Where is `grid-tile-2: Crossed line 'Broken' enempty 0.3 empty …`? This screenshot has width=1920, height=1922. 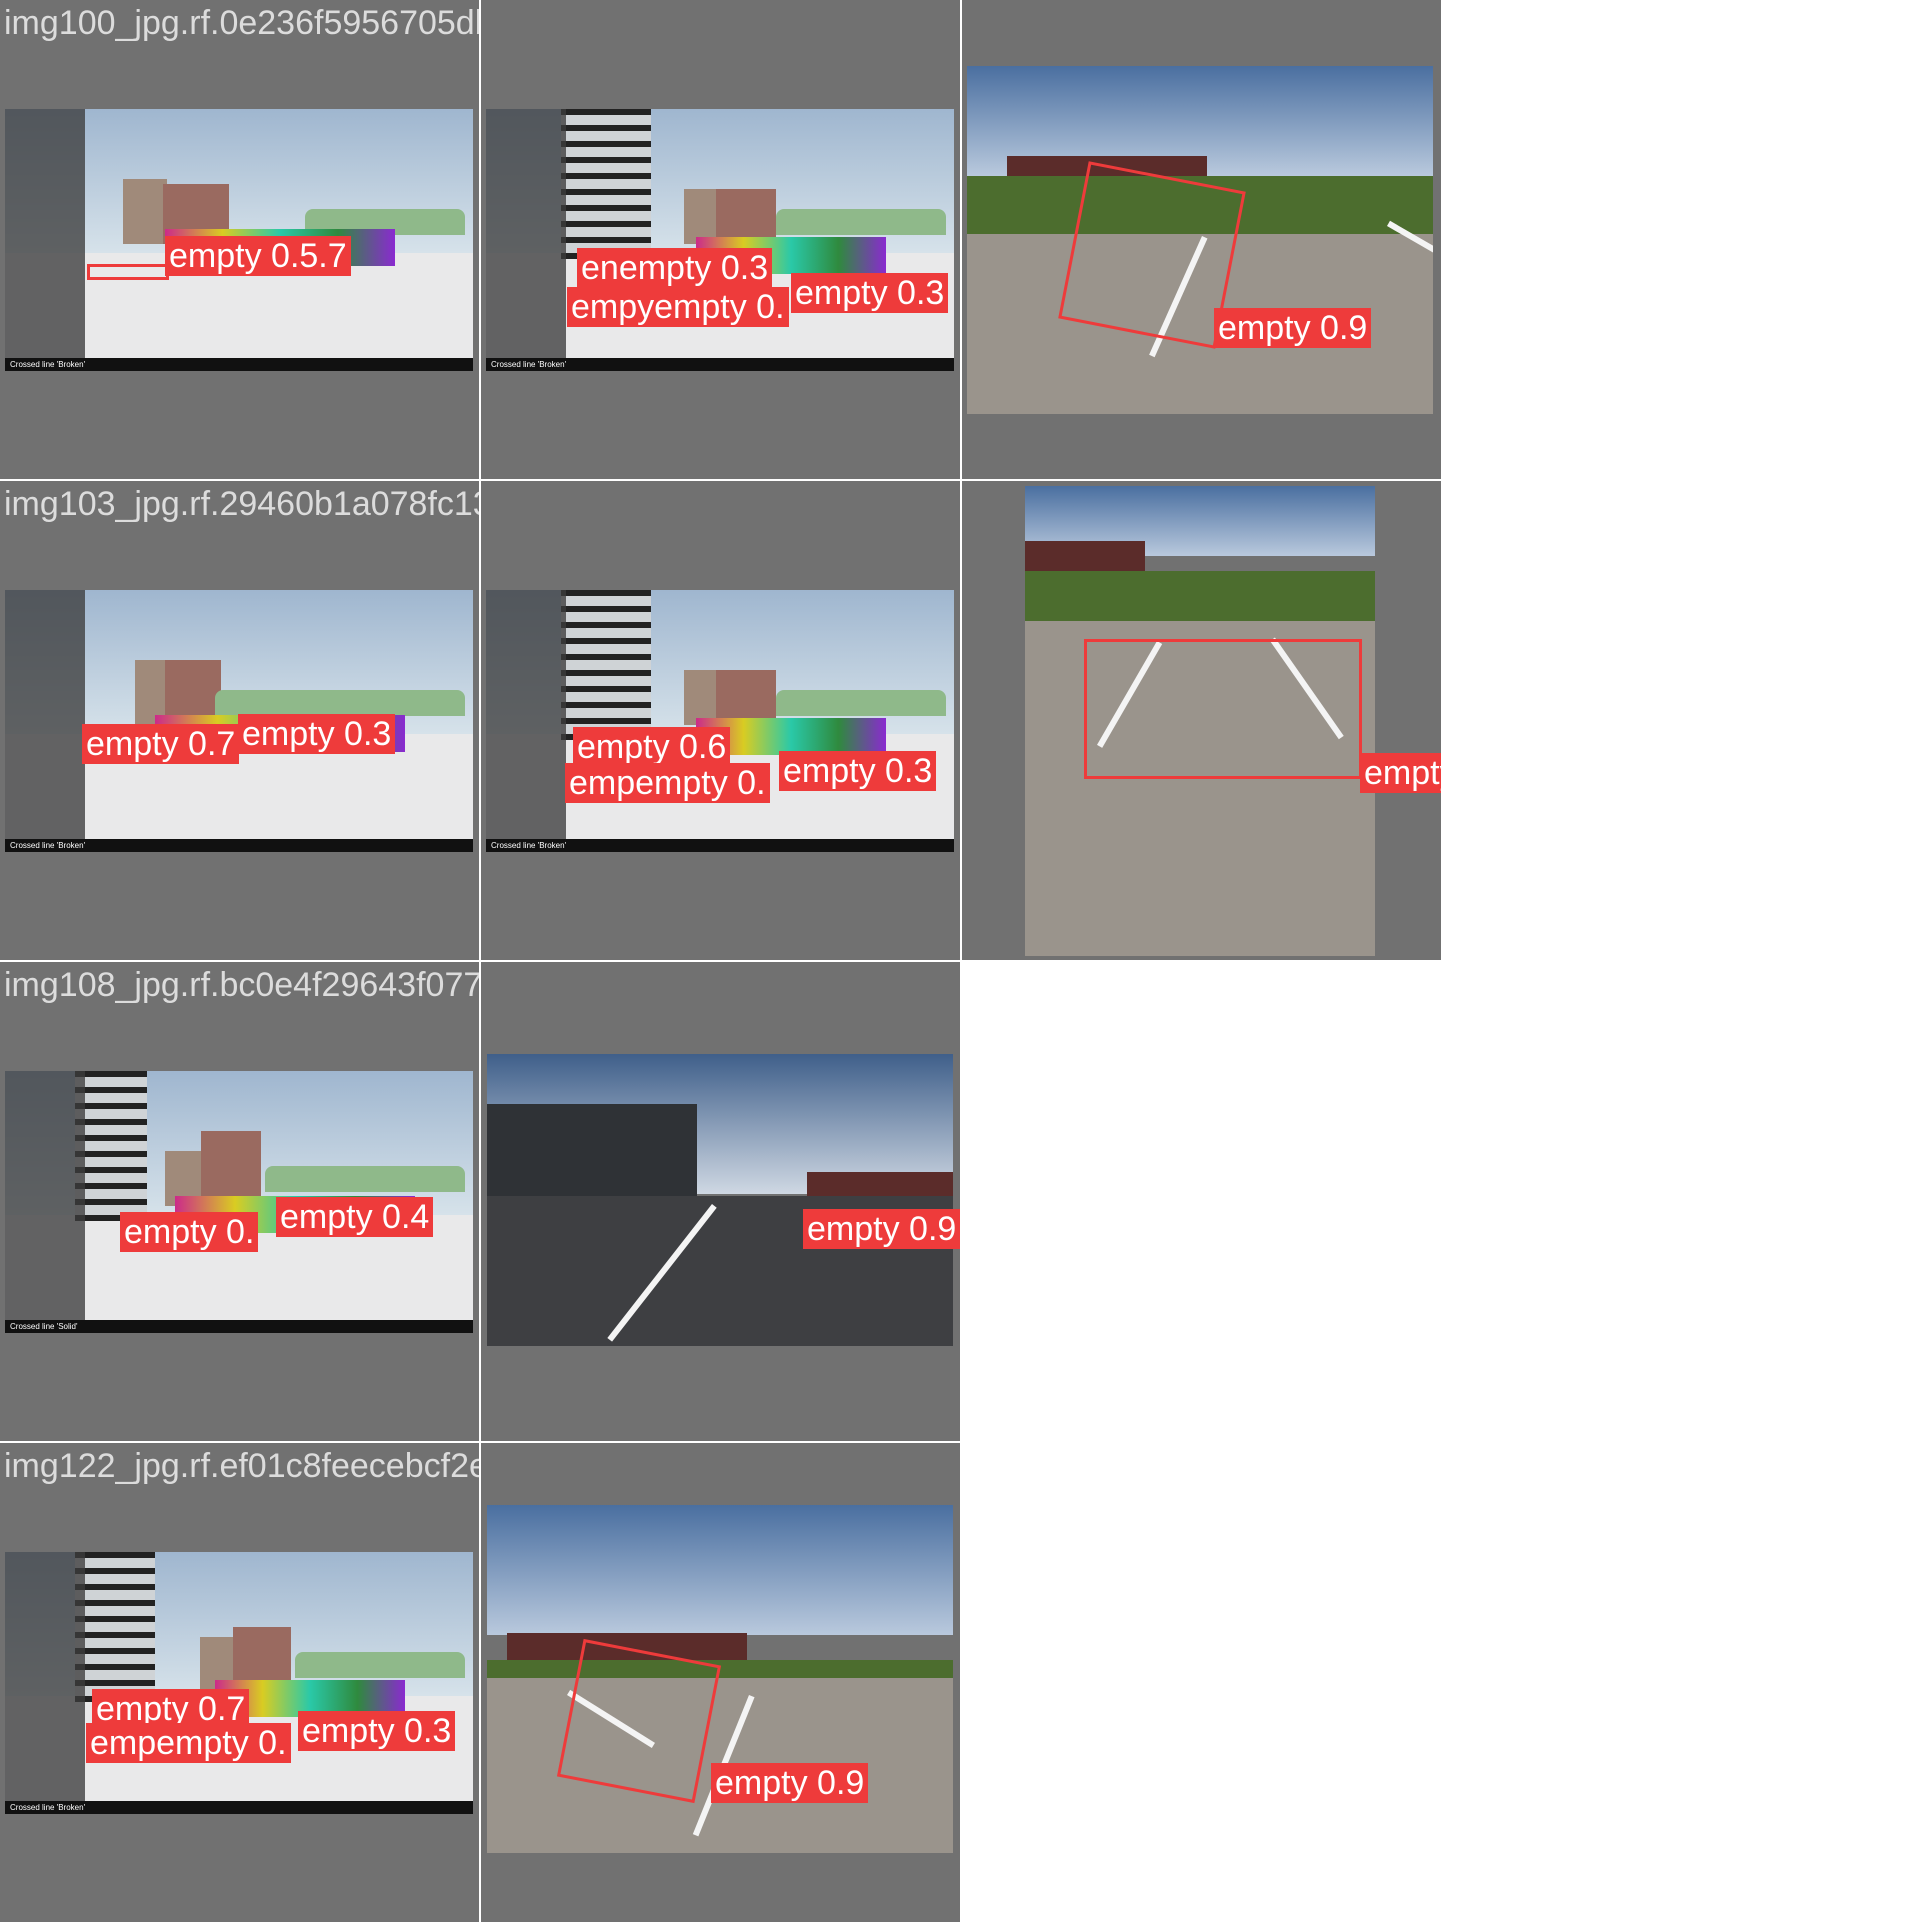 grid-tile-2: Crossed line 'Broken' enempty 0.3 empty … is located at coordinates (720, 239).